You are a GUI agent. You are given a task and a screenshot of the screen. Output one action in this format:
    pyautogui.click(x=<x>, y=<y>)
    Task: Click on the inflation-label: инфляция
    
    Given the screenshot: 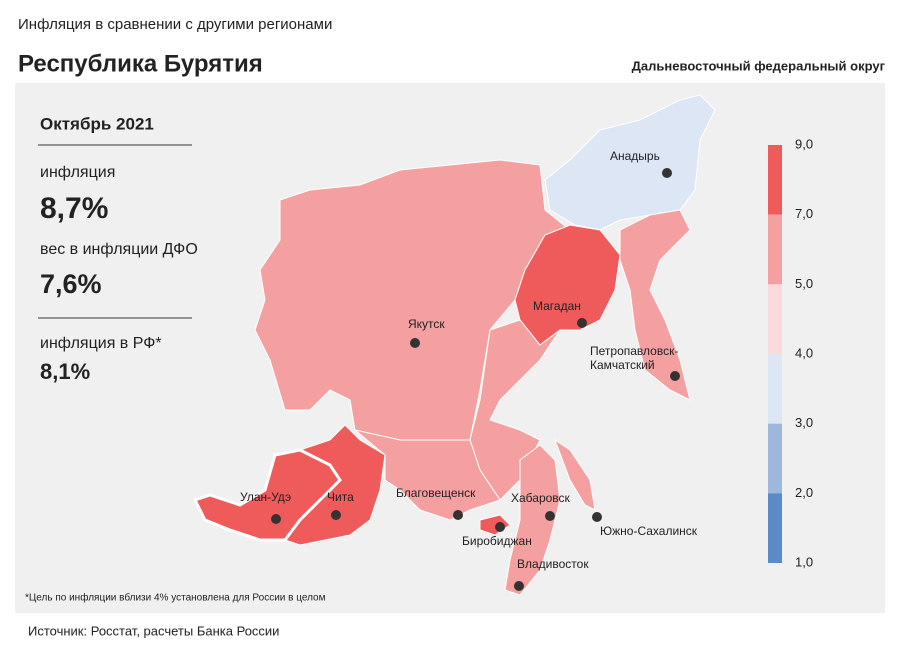 What is the action you would take?
    pyautogui.click(x=77, y=172)
    